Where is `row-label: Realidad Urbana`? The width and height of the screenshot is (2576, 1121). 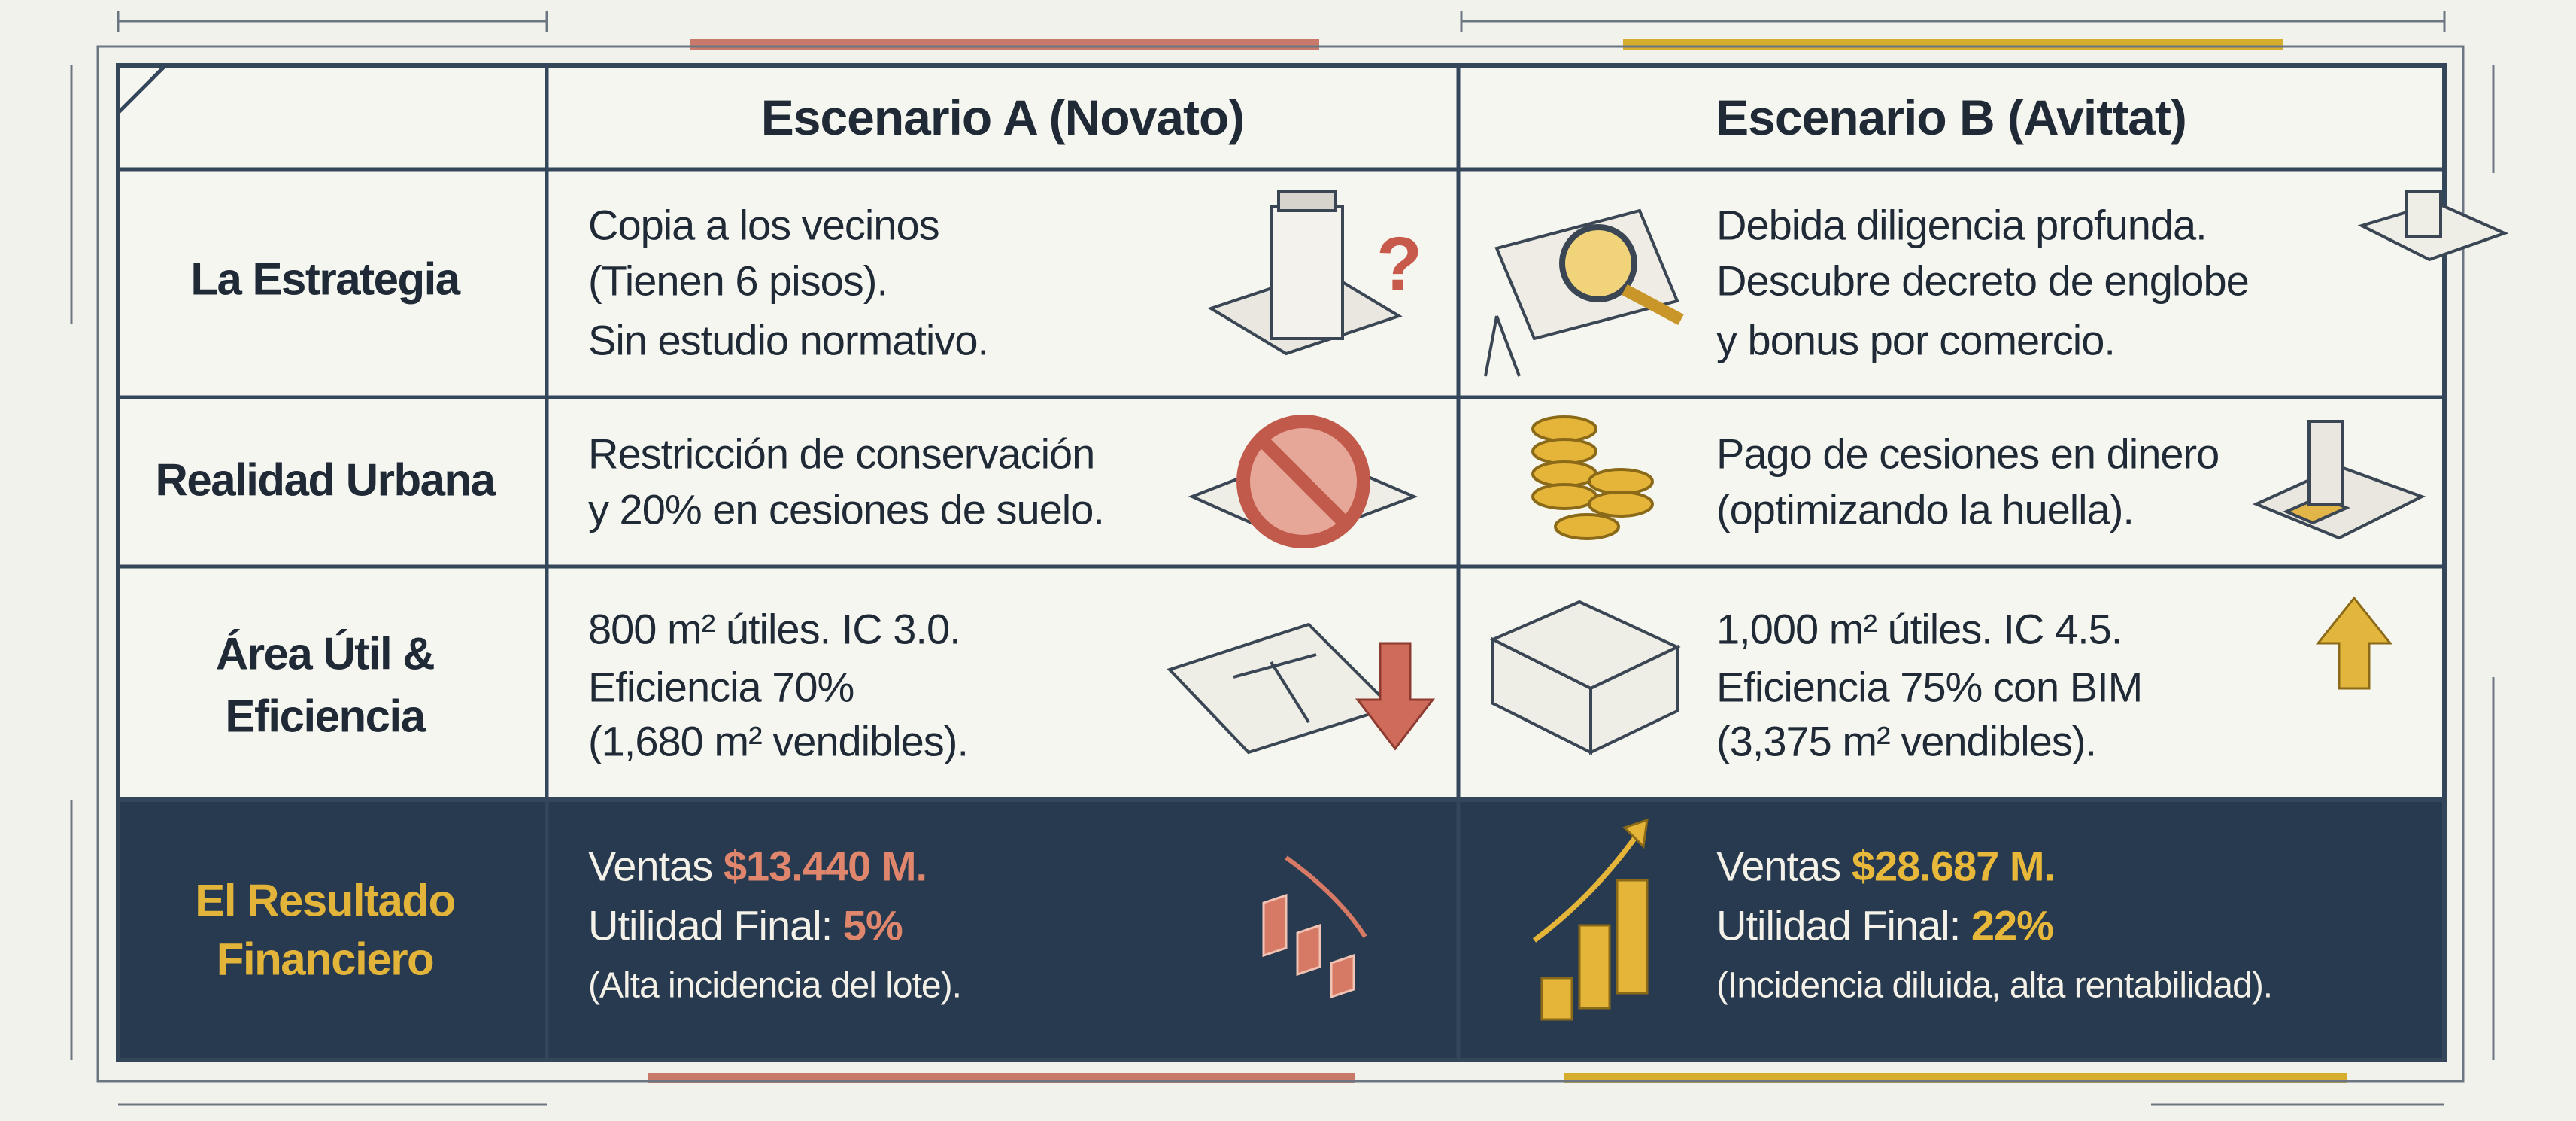
row-label: Realidad Urbana is located at coordinates (325, 480).